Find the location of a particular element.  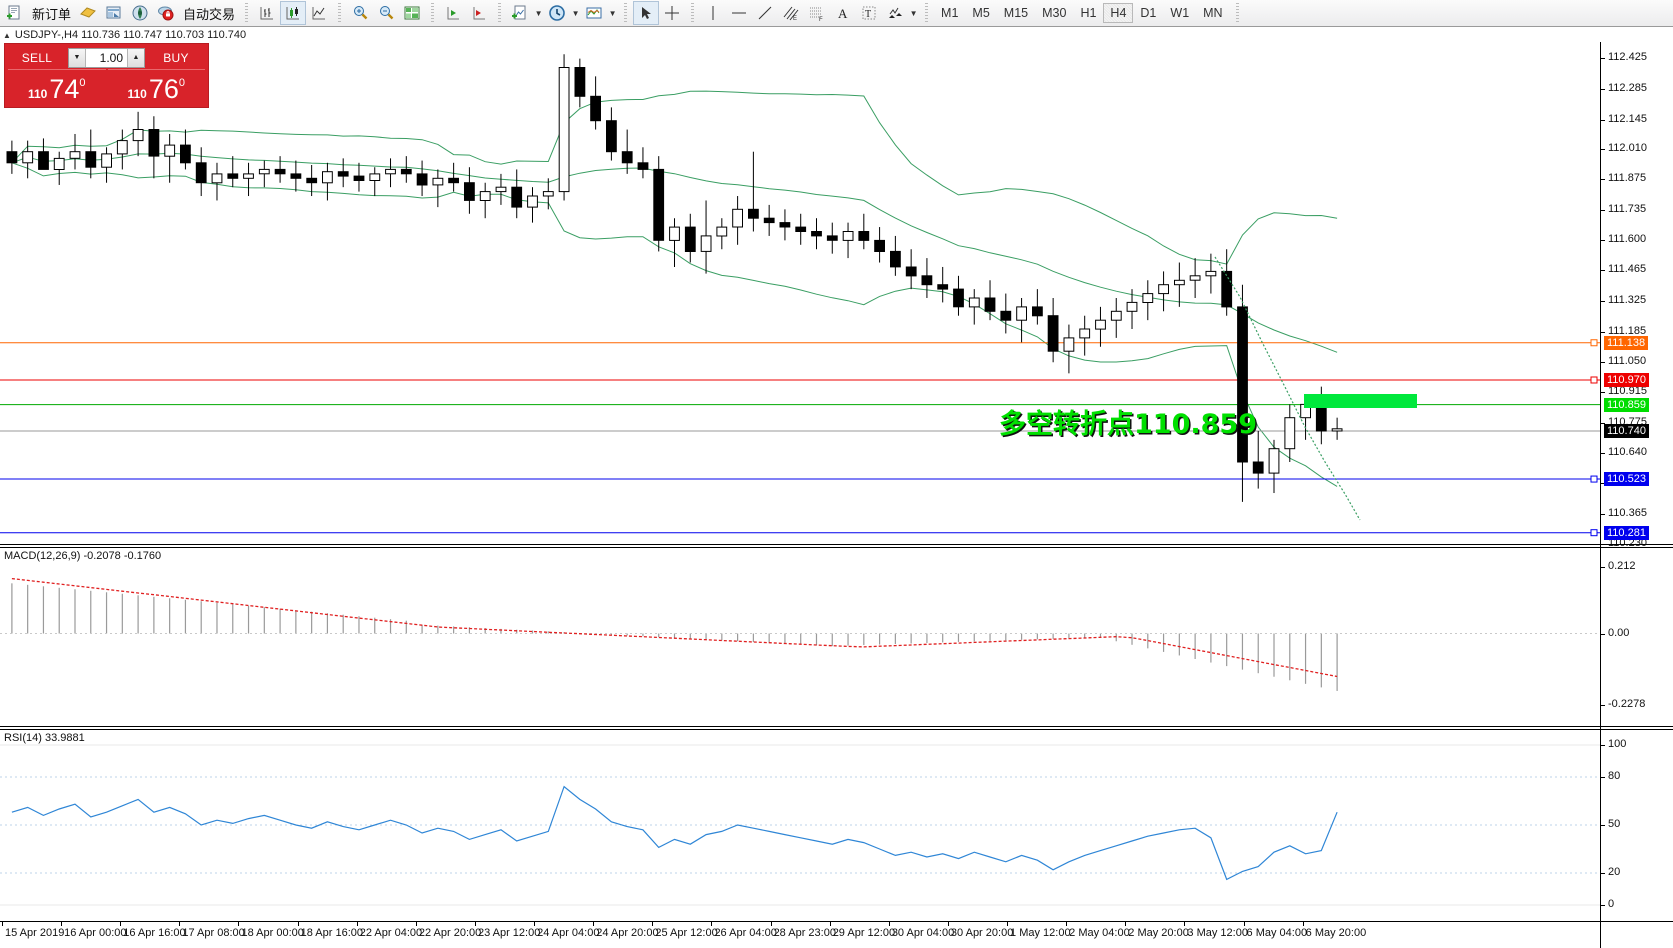

autotrading-icon is located at coordinates (166, 13).